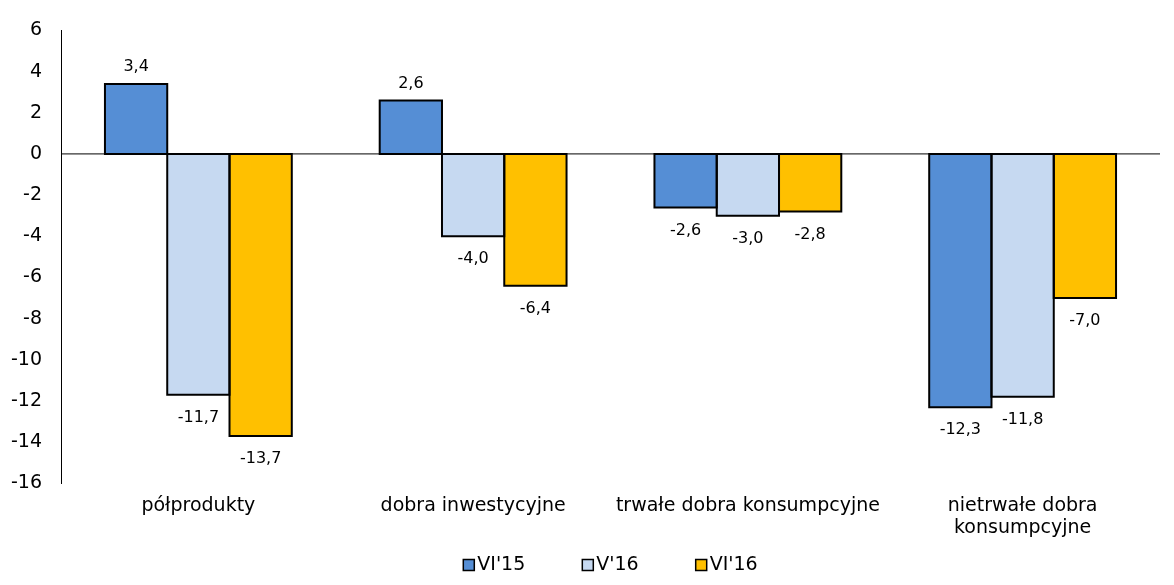 This screenshot has height=585, width=1174. What do you see at coordinates (32, 234) in the screenshot?
I see `y-tick-label: -4` at bounding box center [32, 234].